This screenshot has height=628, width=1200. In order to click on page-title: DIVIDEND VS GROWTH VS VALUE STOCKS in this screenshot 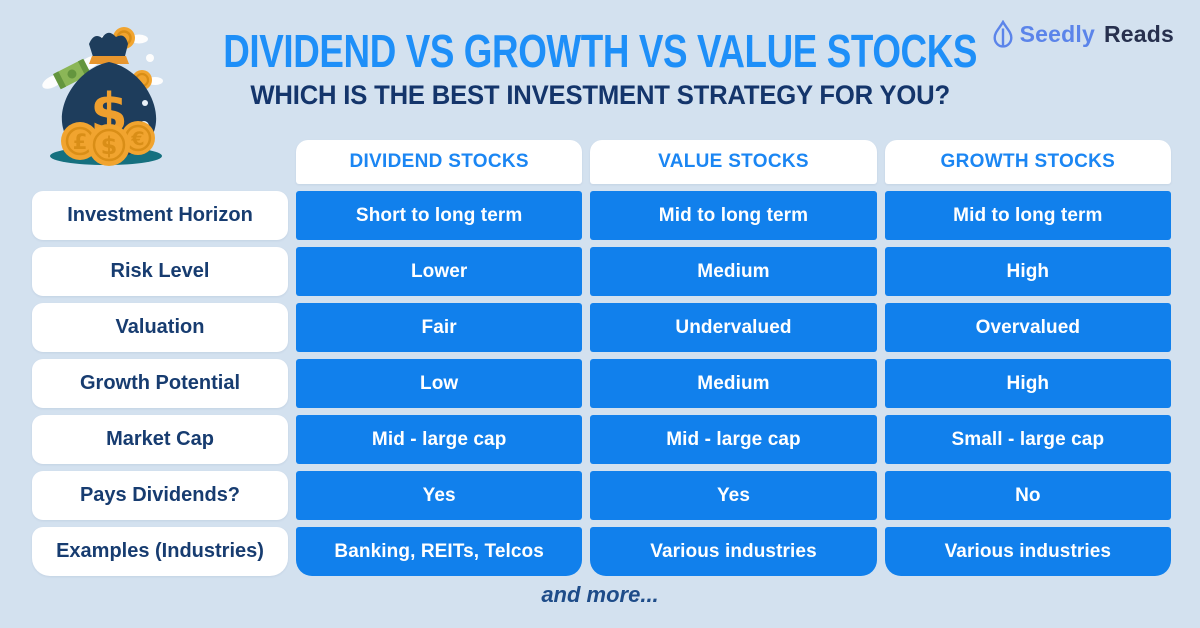, I will do `click(600, 51)`.